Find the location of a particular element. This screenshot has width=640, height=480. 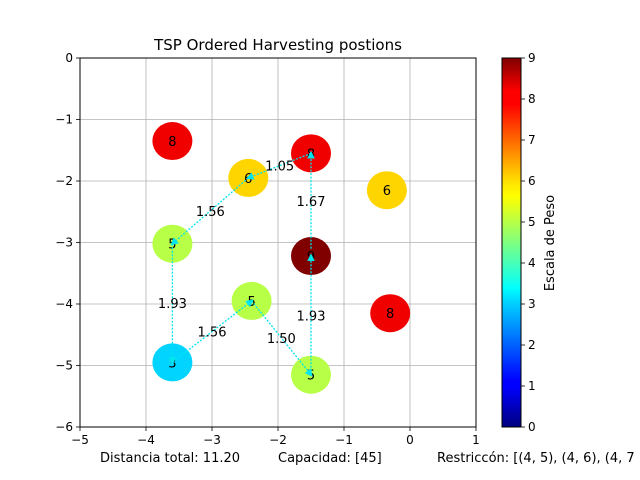

colorbar-tick-label: 1 is located at coordinates (532, 386).